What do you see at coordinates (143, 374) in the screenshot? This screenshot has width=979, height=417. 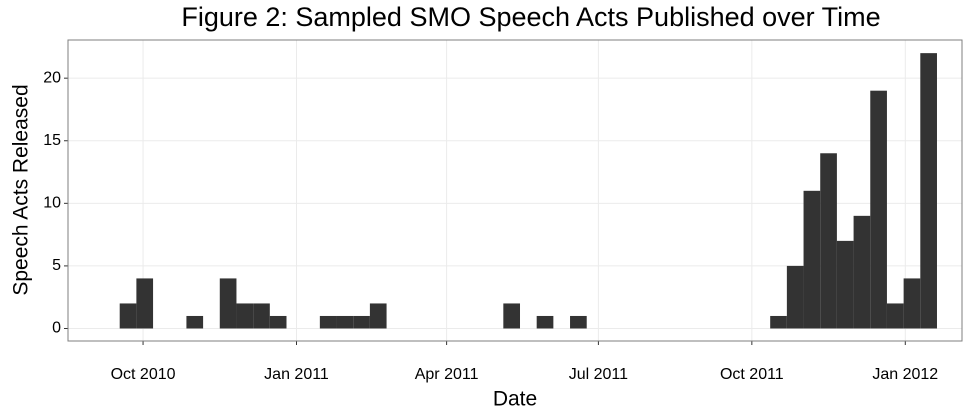 I see `x-tick-label: Oct 2010` at bounding box center [143, 374].